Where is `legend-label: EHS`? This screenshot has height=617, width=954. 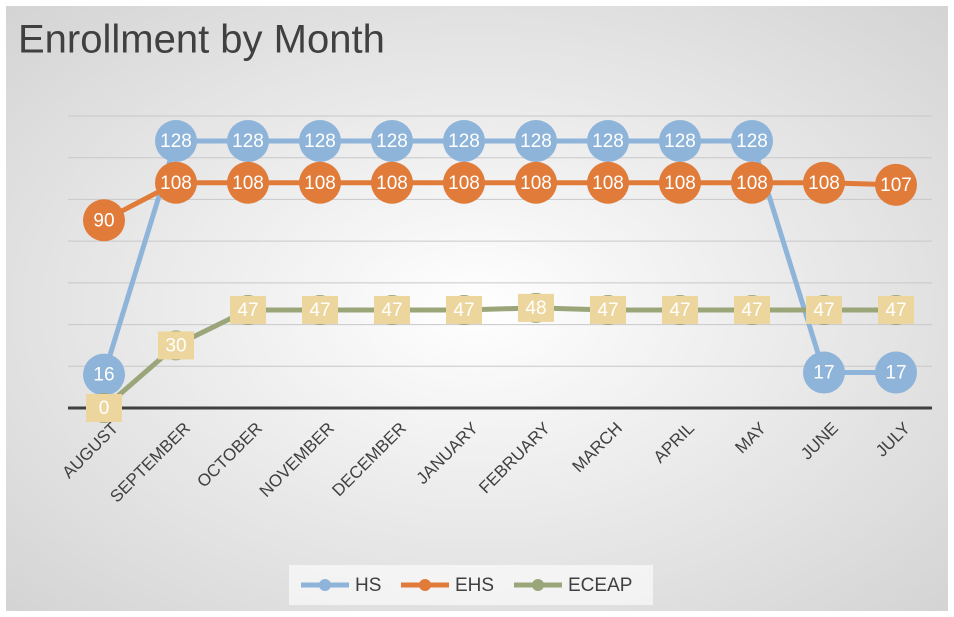 legend-label: EHS is located at coordinates (474, 585).